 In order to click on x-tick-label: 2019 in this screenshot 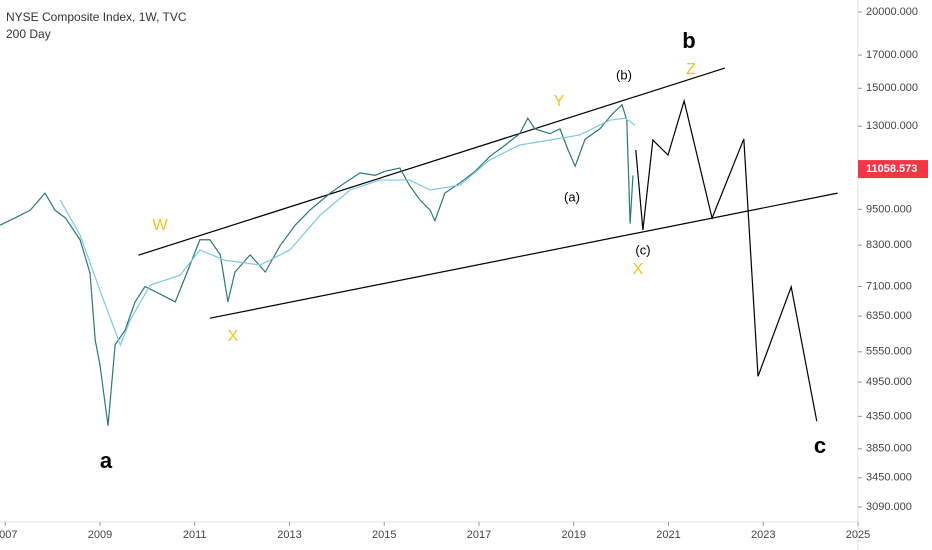, I will do `click(573, 535)`.